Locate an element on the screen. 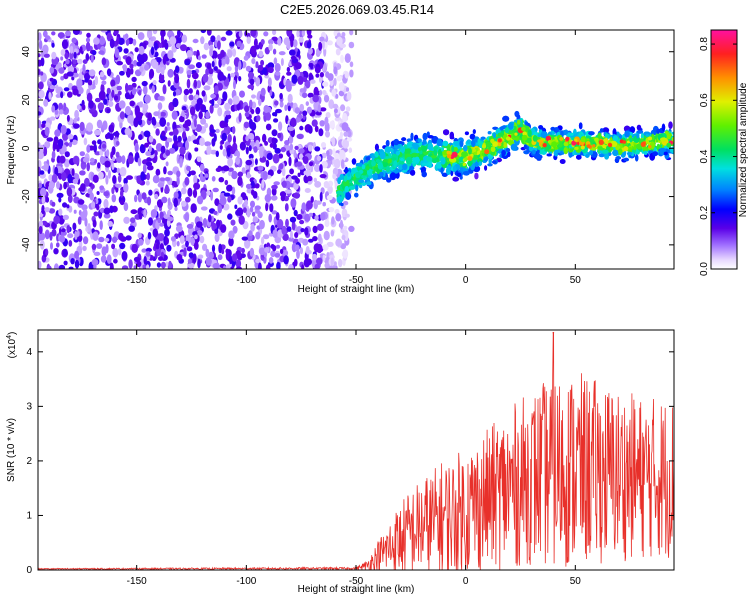 This screenshot has height=600, width=750. colorbar-ticks: 0.00.20.40.60.8 is located at coordinates (718, 156).